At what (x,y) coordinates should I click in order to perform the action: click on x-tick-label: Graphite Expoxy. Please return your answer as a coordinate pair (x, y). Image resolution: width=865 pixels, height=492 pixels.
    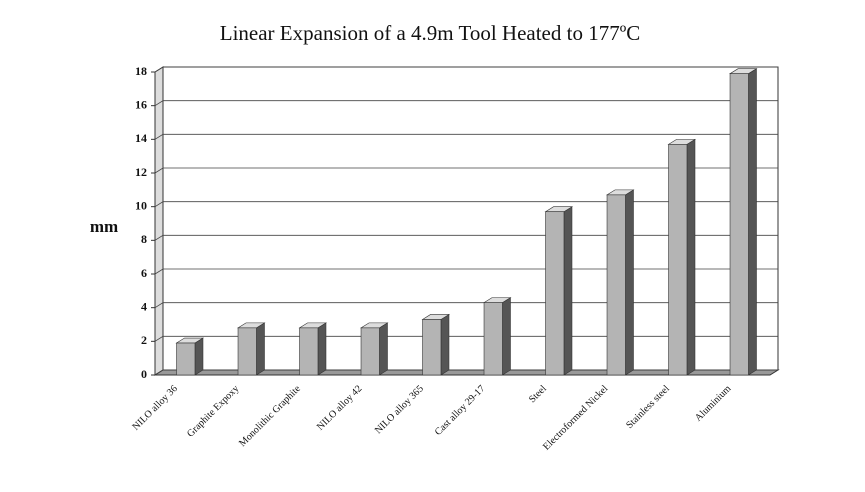
    Looking at the image, I should click on (213, 411).